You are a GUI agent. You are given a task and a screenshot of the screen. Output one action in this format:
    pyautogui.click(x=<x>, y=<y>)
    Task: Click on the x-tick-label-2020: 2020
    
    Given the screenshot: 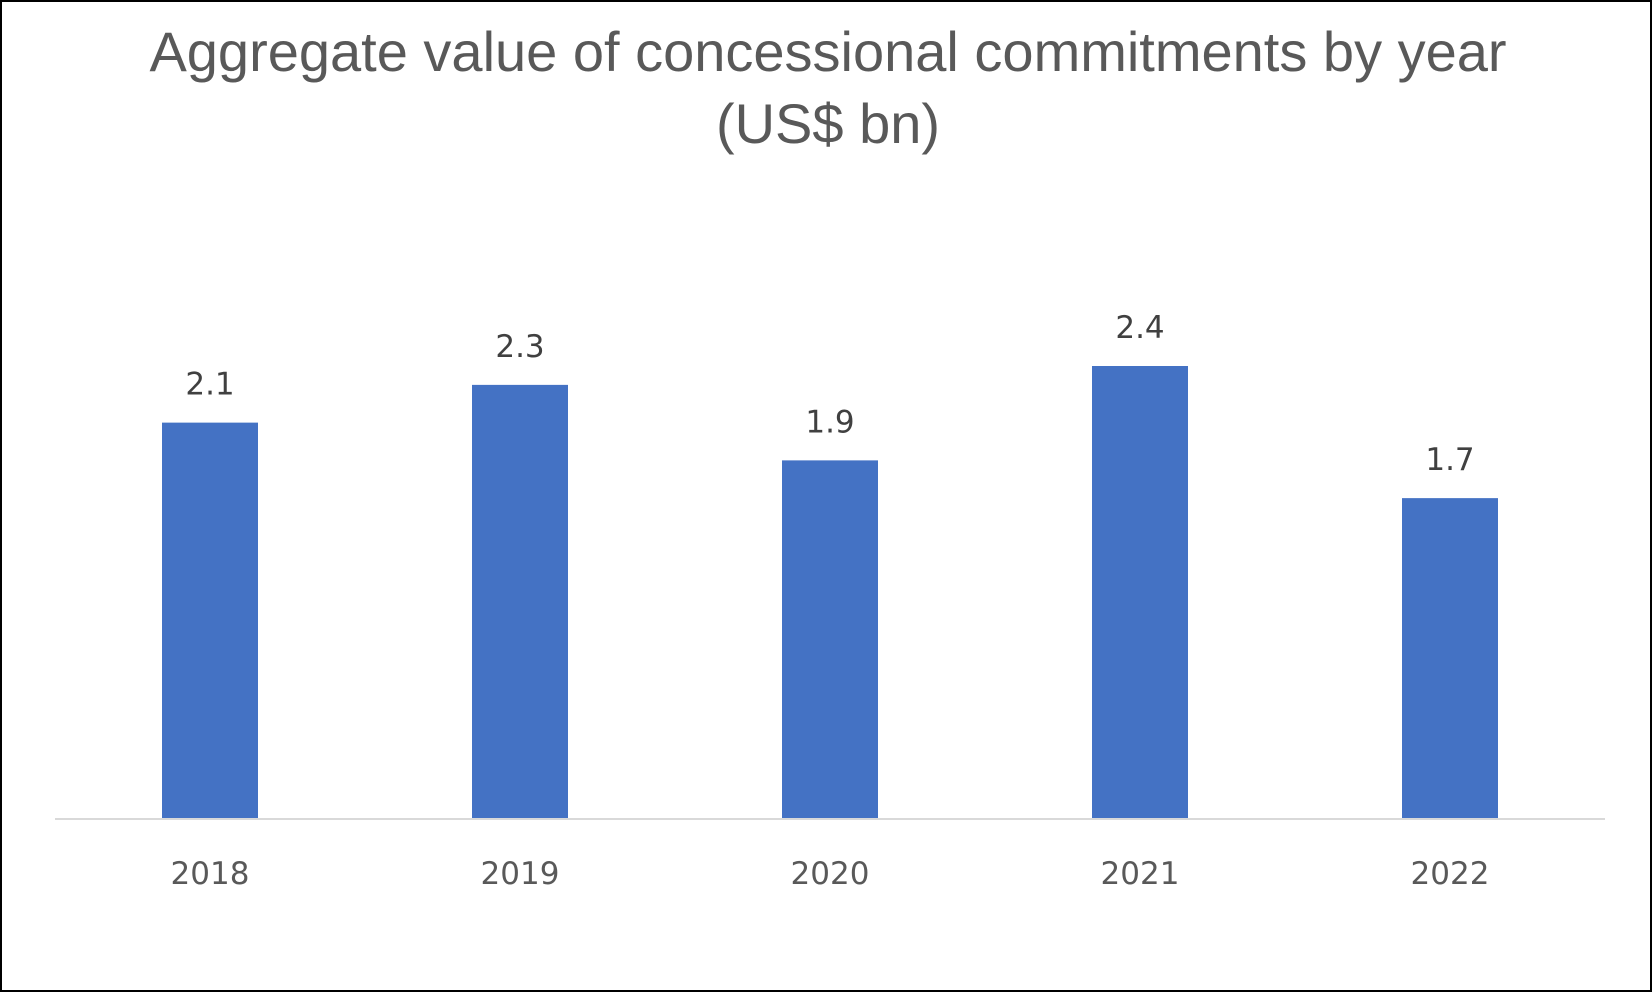 What is the action you would take?
    pyautogui.click(x=830, y=874)
    